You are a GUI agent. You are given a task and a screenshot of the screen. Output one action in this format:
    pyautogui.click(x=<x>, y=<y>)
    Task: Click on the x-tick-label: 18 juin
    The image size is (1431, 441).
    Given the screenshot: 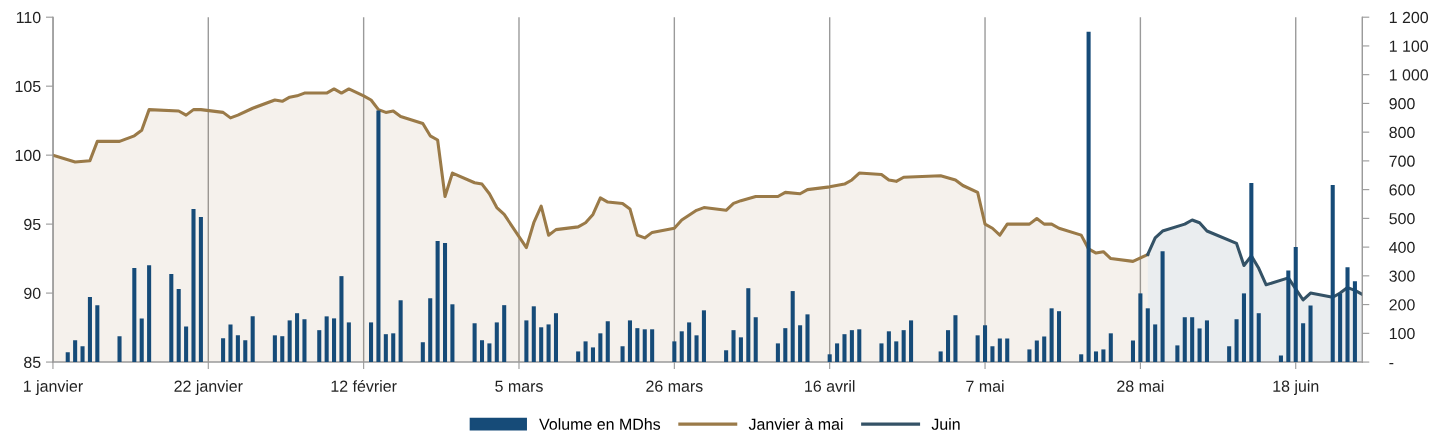 What is the action you would take?
    pyautogui.click(x=1296, y=388)
    